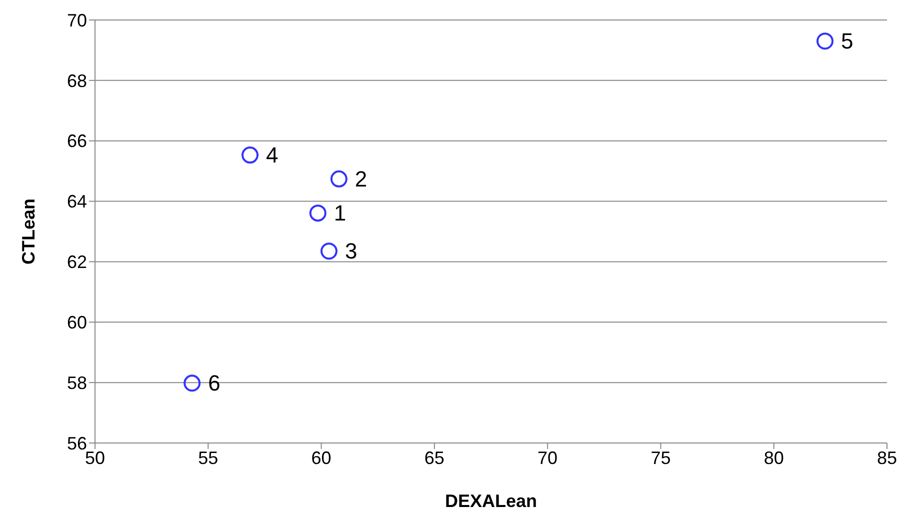 Image resolution: width=902 pixels, height=529 pixels. I want to click on y-tick-label: 60, so click(76, 322).